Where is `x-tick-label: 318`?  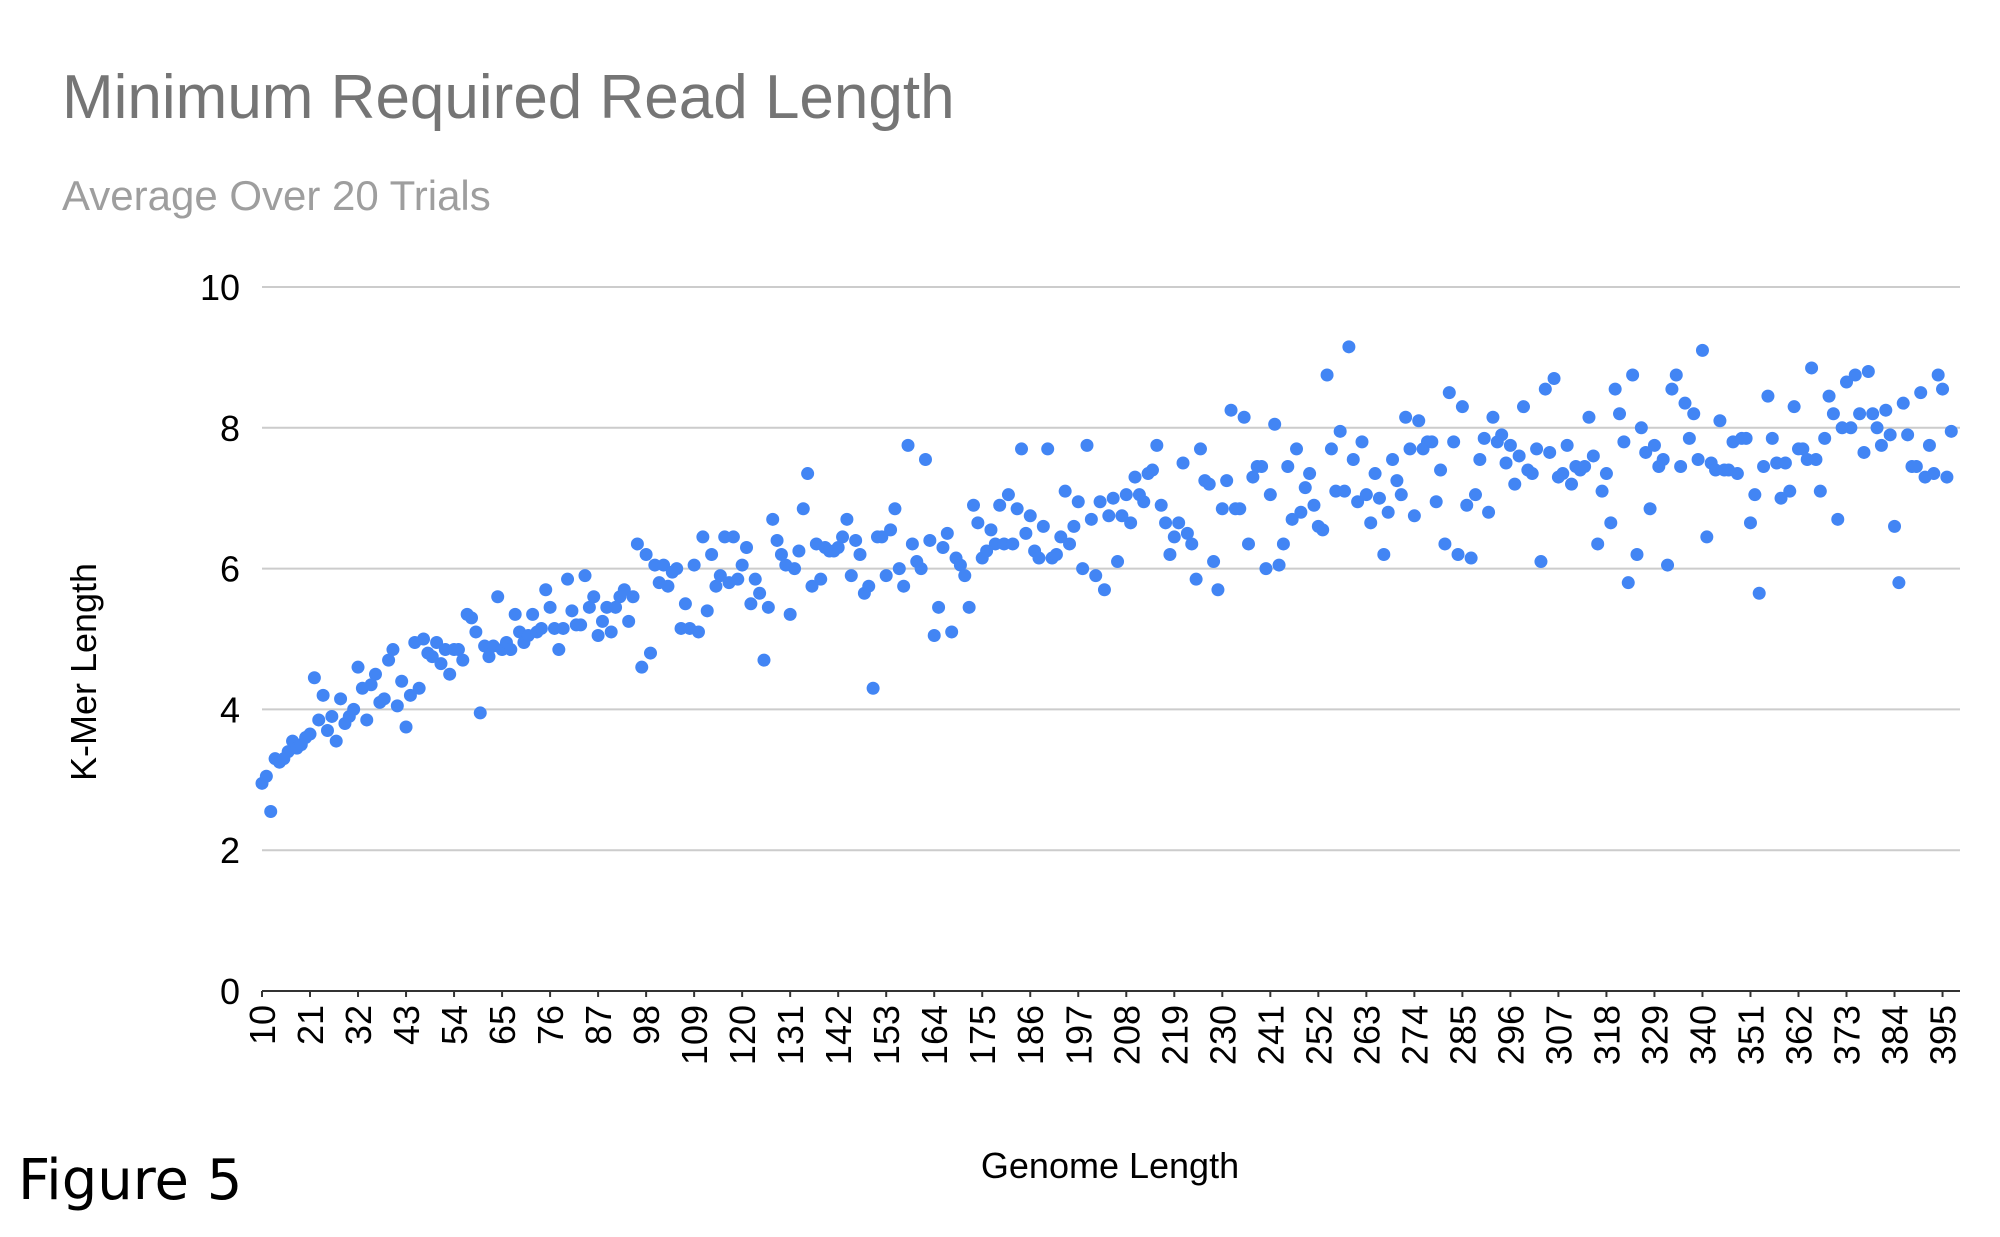
x-tick-label: 318 is located at coordinates (1606, 1035).